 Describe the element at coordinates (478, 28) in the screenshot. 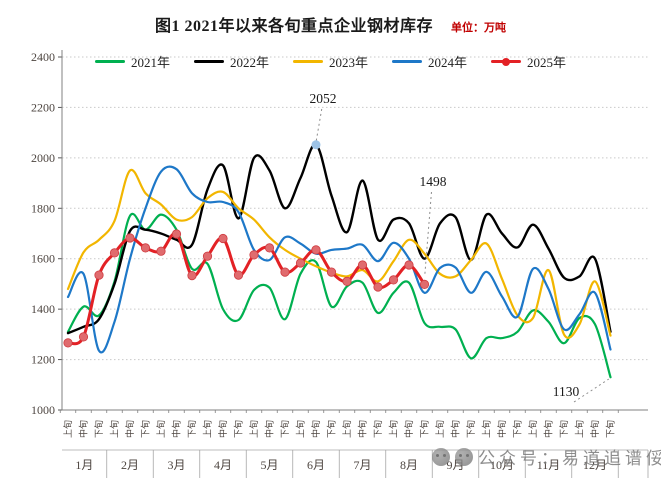

I see `unit-label: 单位：万吨` at that location.